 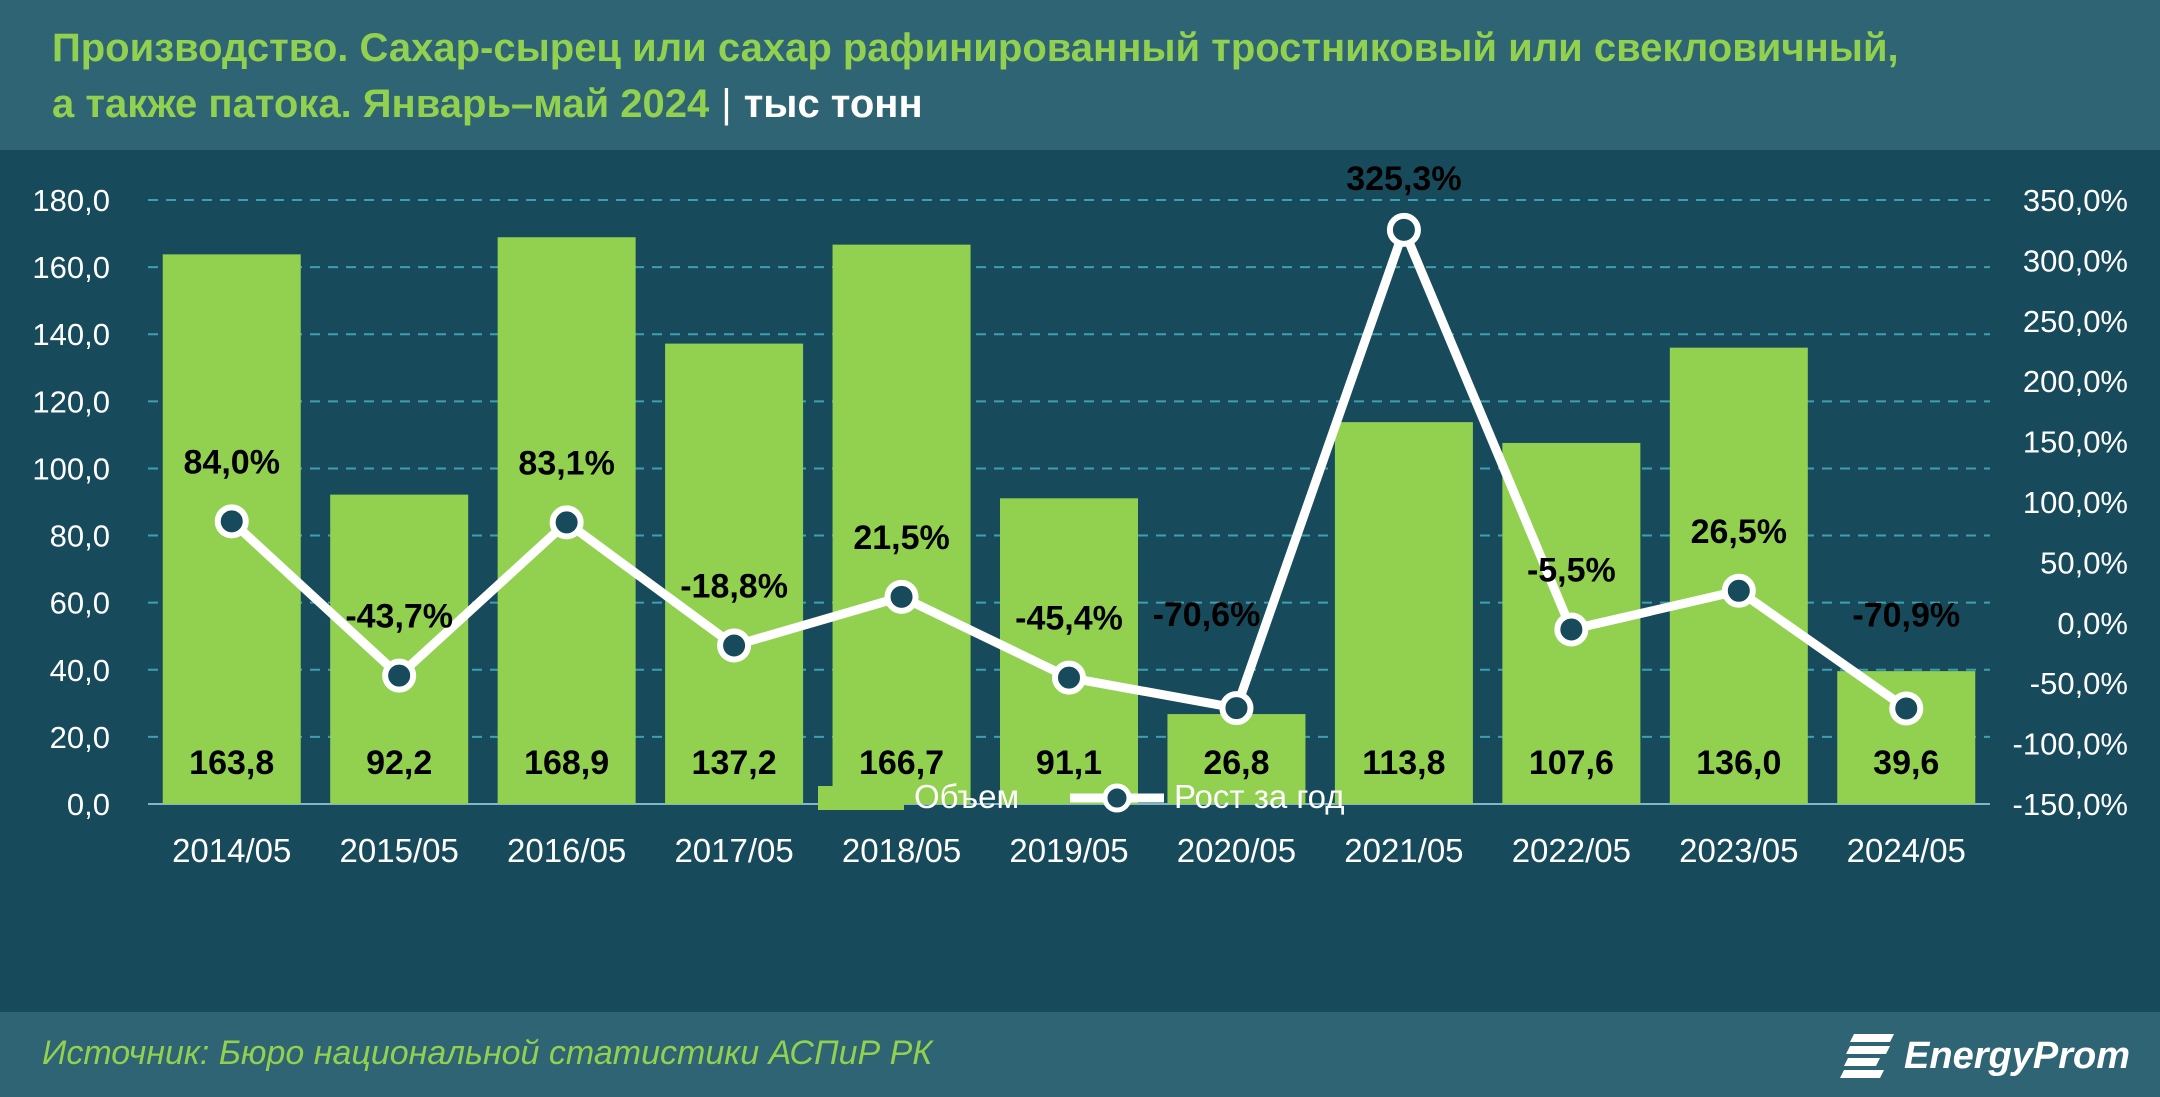 I want to click on x-tick-label: 2018/05, so click(x=901, y=850).